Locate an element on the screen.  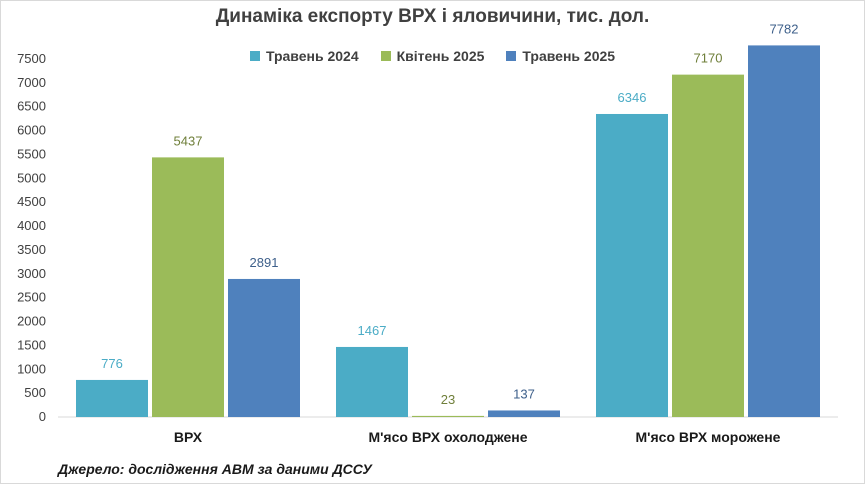
legend-swatch-may-2024 is located at coordinates (254, 56).